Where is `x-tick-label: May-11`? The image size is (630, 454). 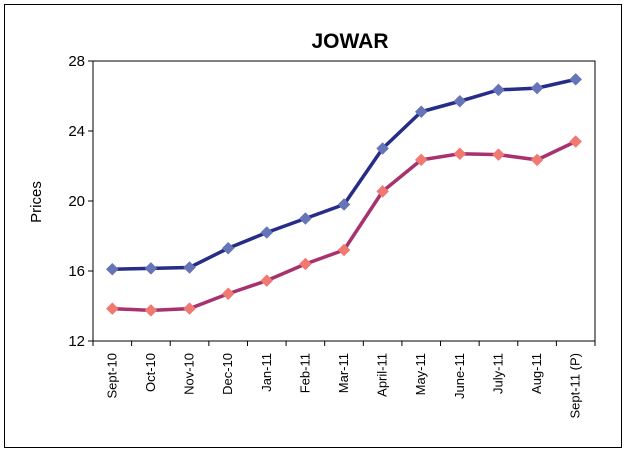 x-tick-label: May-11 is located at coordinates (420, 374).